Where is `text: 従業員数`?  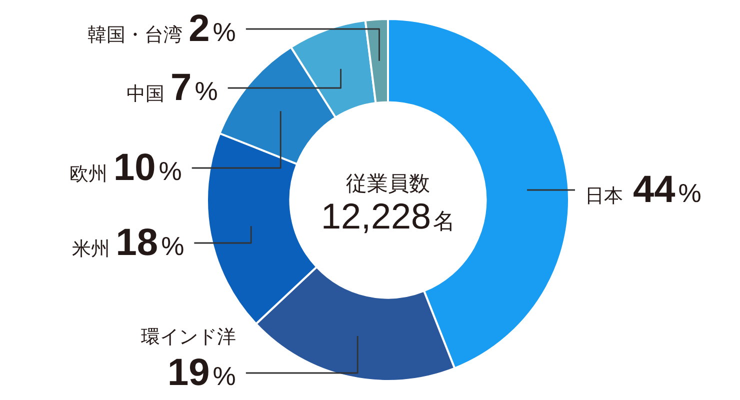
text: 従業員数 is located at coordinates (388, 184).